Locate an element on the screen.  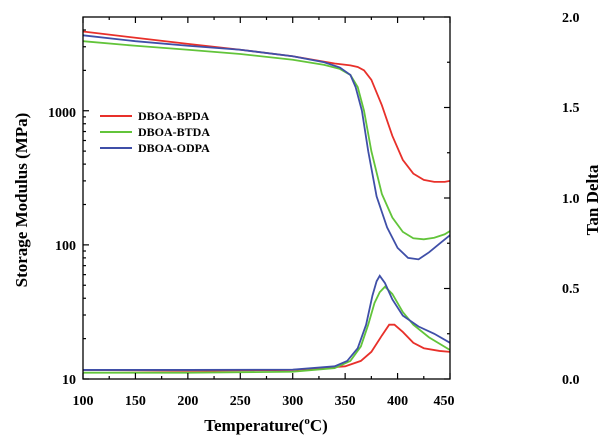
legend-label: DBOA-BTDA is located at coordinates (174, 132).